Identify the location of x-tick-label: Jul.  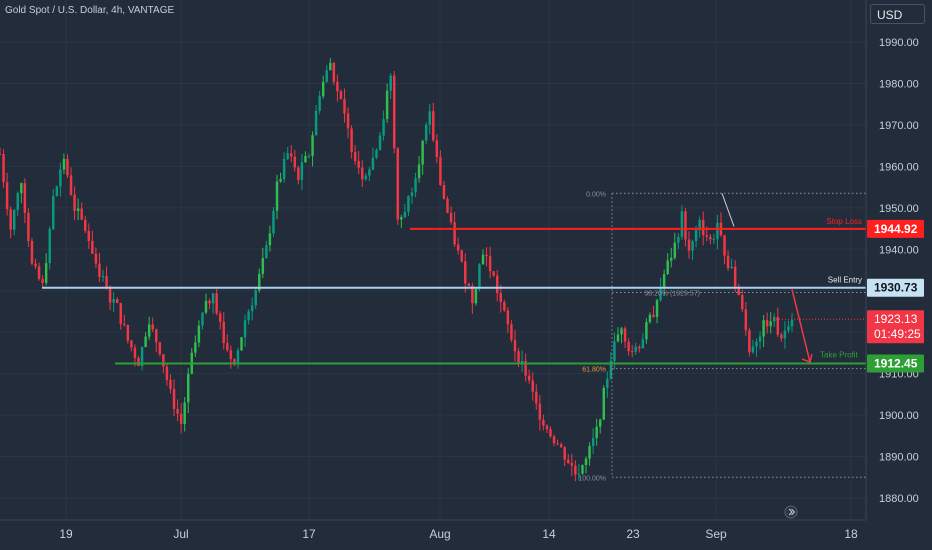
(180, 534).